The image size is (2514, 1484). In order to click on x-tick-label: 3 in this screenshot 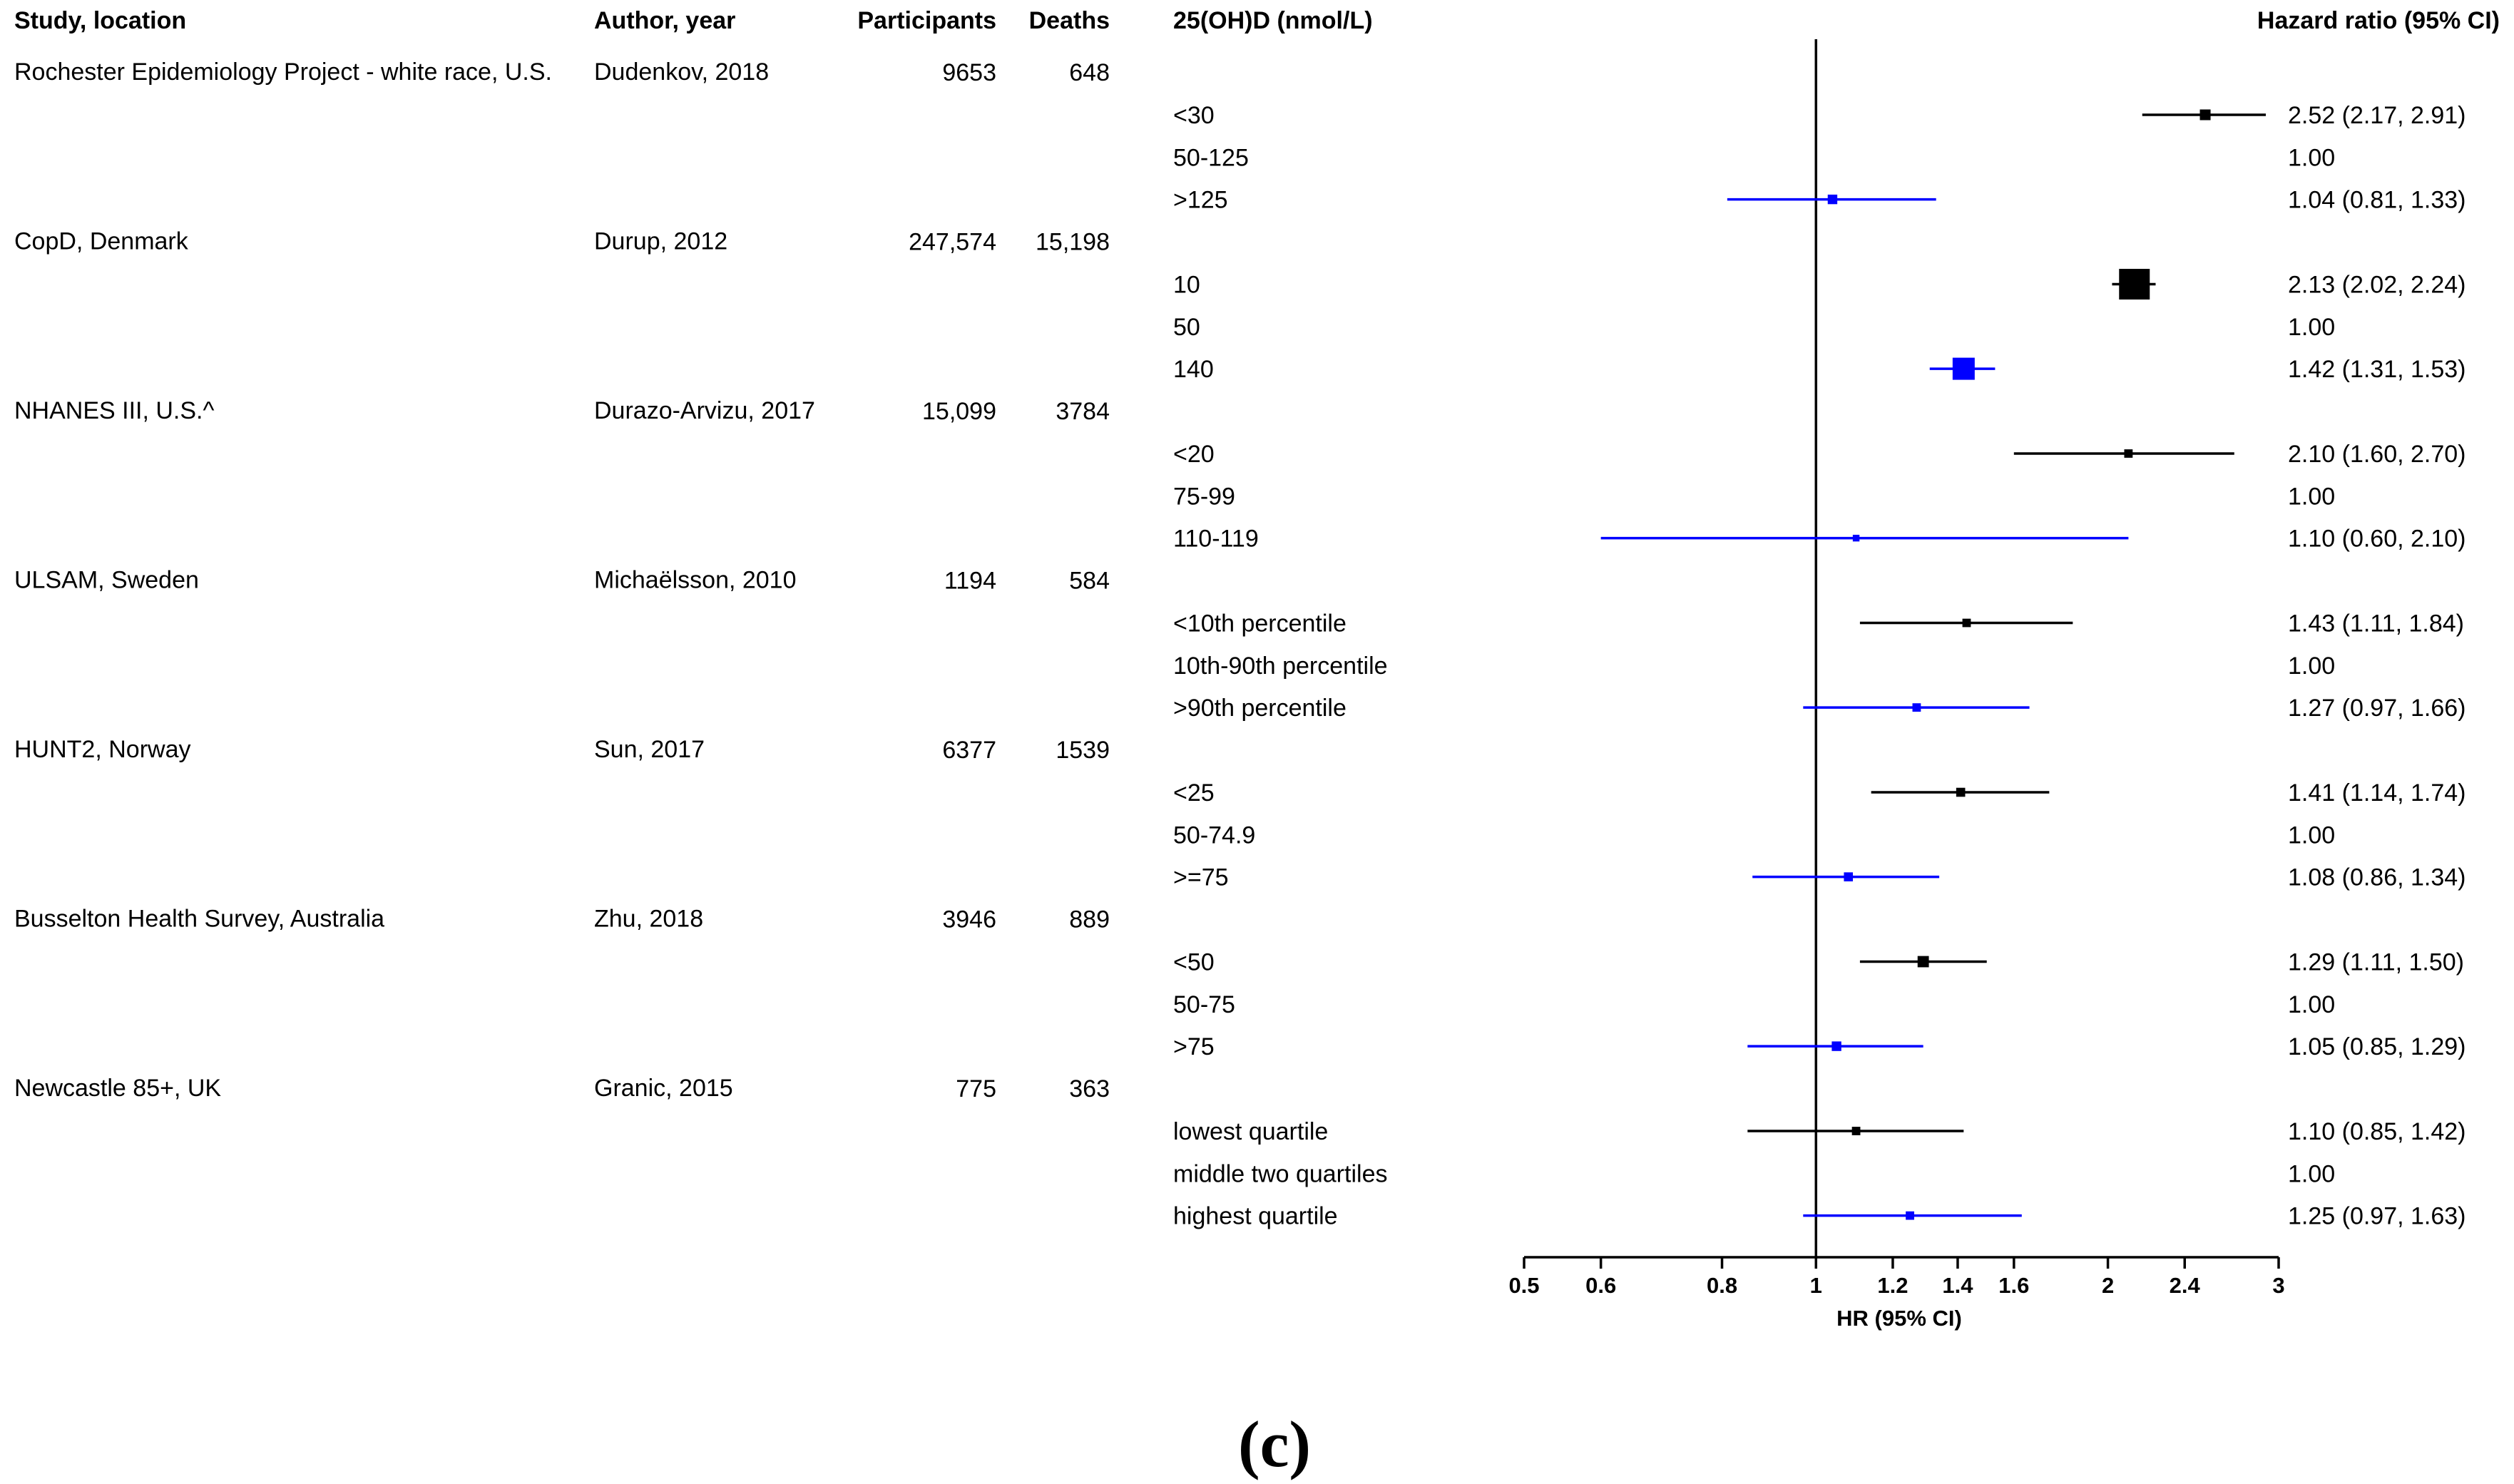, I will do `click(2278, 1285)`.